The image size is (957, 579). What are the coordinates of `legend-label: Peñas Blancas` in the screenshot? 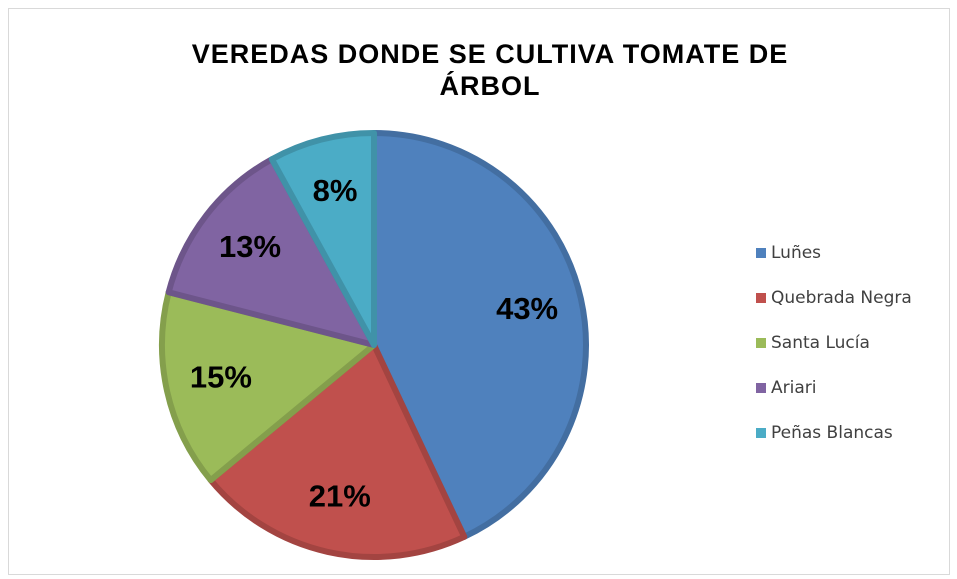 It's located at (832, 433).